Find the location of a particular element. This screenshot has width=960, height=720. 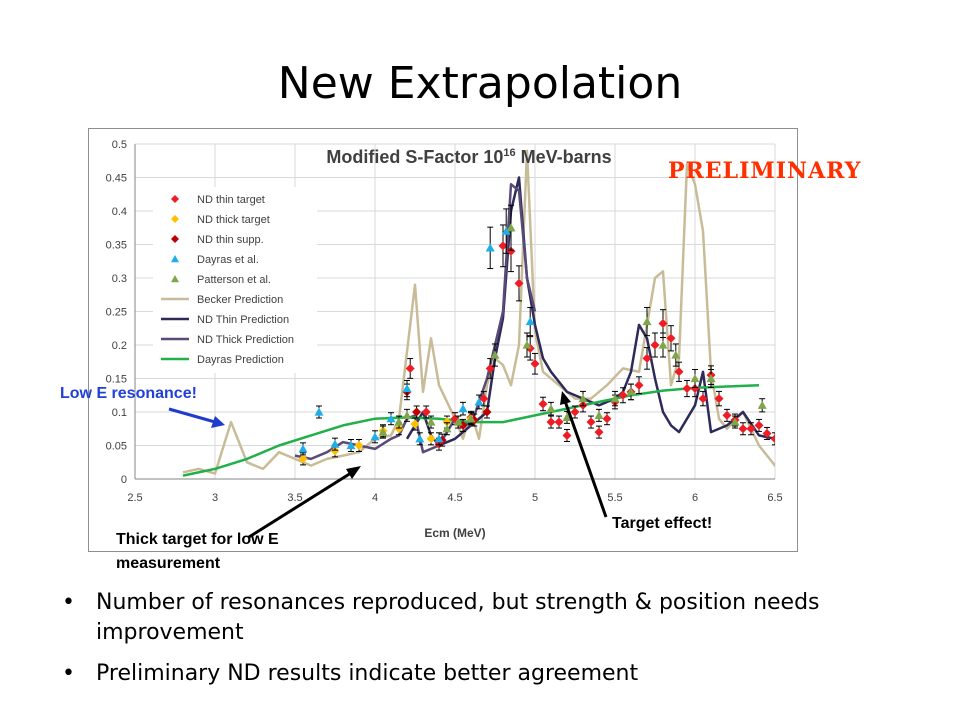

chart-title-main: Modified S-Factor 10 is located at coordinates (414, 157).